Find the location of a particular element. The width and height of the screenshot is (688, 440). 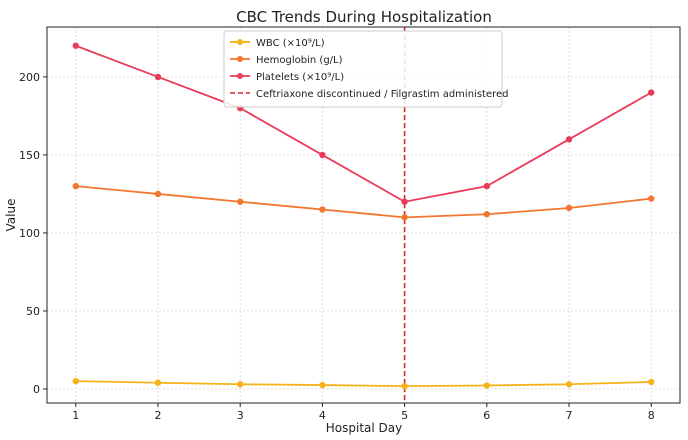

x-tick-label: 1 is located at coordinates (75, 415).